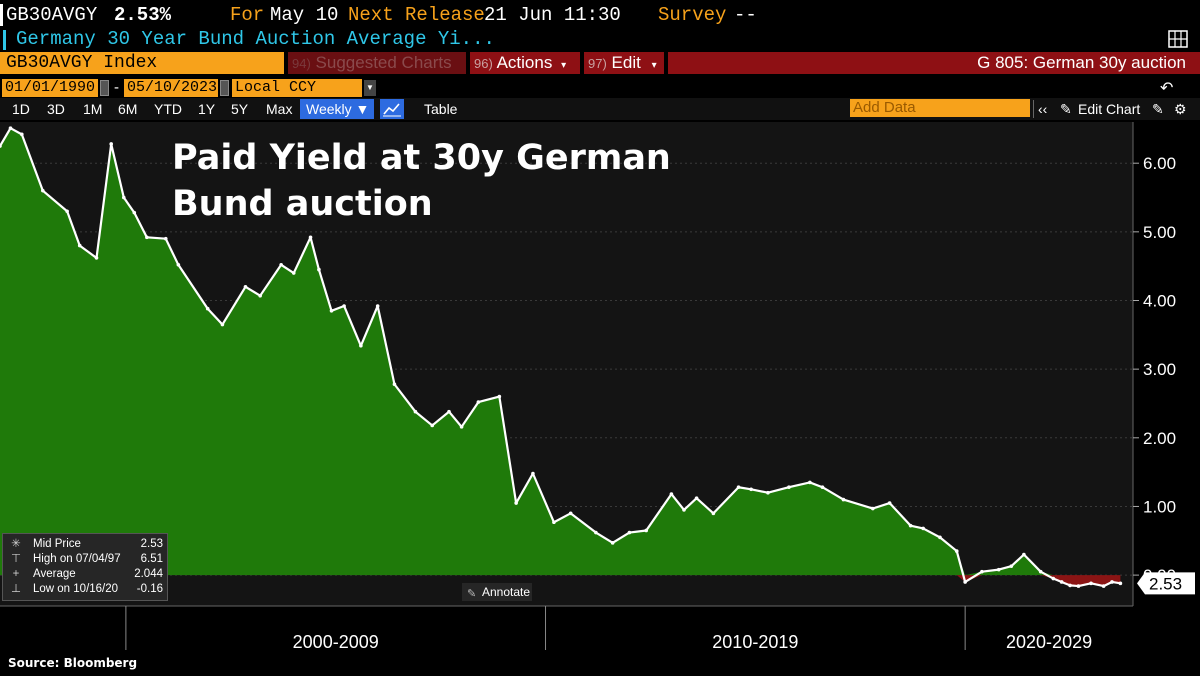 This screenshot has width=1200, height=676. Describe the element at coordinates (525, 63) in the screenshot. I see `actions-button: 96) Actions ▾` at that location.